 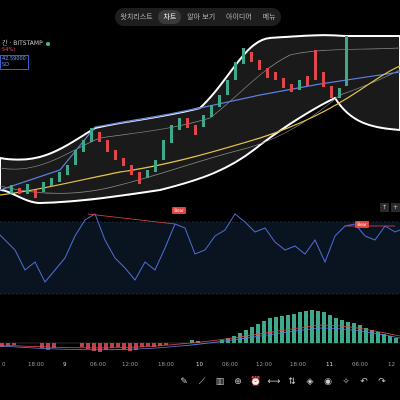 What do you see at coordinates (220, 382) in the screenshot?
I see `chart-pattern-icon: ▥` at bounding box center [220, 382].